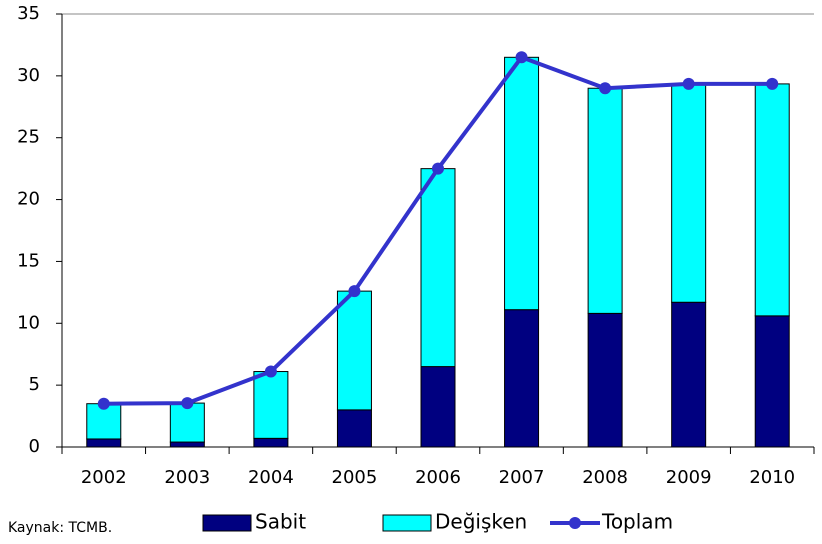 This screenshot has width=822, height=544. Describe the element at coordinates (104, 477) in the screenshot. I see `x-tick-label: 2002` at that location.